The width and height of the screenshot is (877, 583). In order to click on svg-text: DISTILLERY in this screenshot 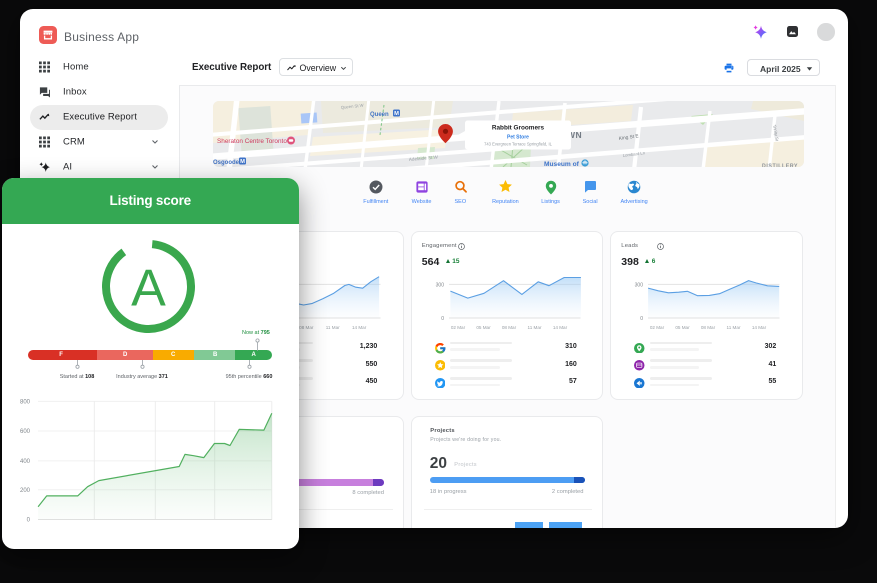, I will do `click(780, 166)`.